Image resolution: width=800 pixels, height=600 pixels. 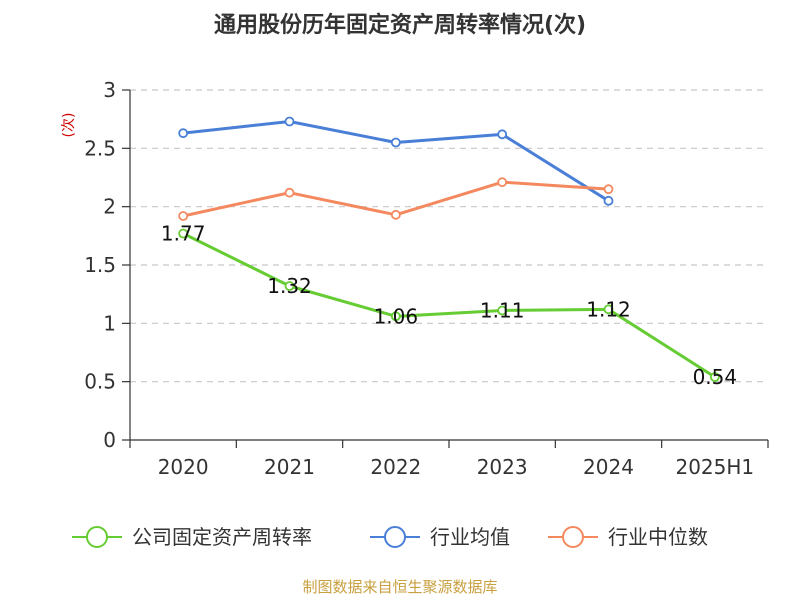 I want to click on y-tick-labels: 0 0.5 1 1.5 2 2.5 3, so click(x=100, y=265).